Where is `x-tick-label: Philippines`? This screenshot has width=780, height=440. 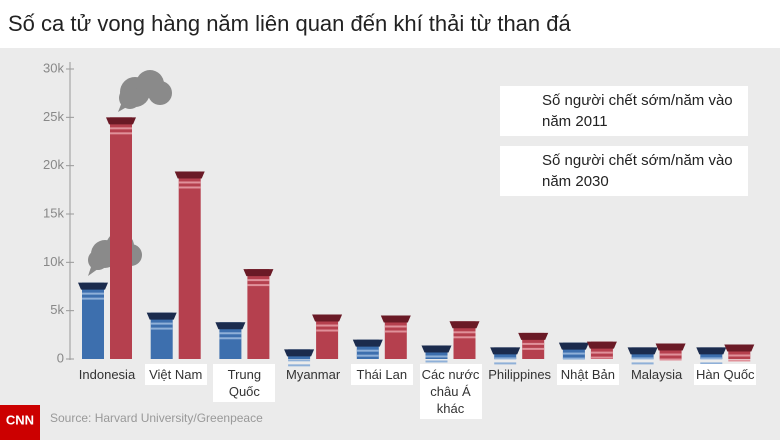 x-tick-label: Philippines is located at coordinates (520, 374).